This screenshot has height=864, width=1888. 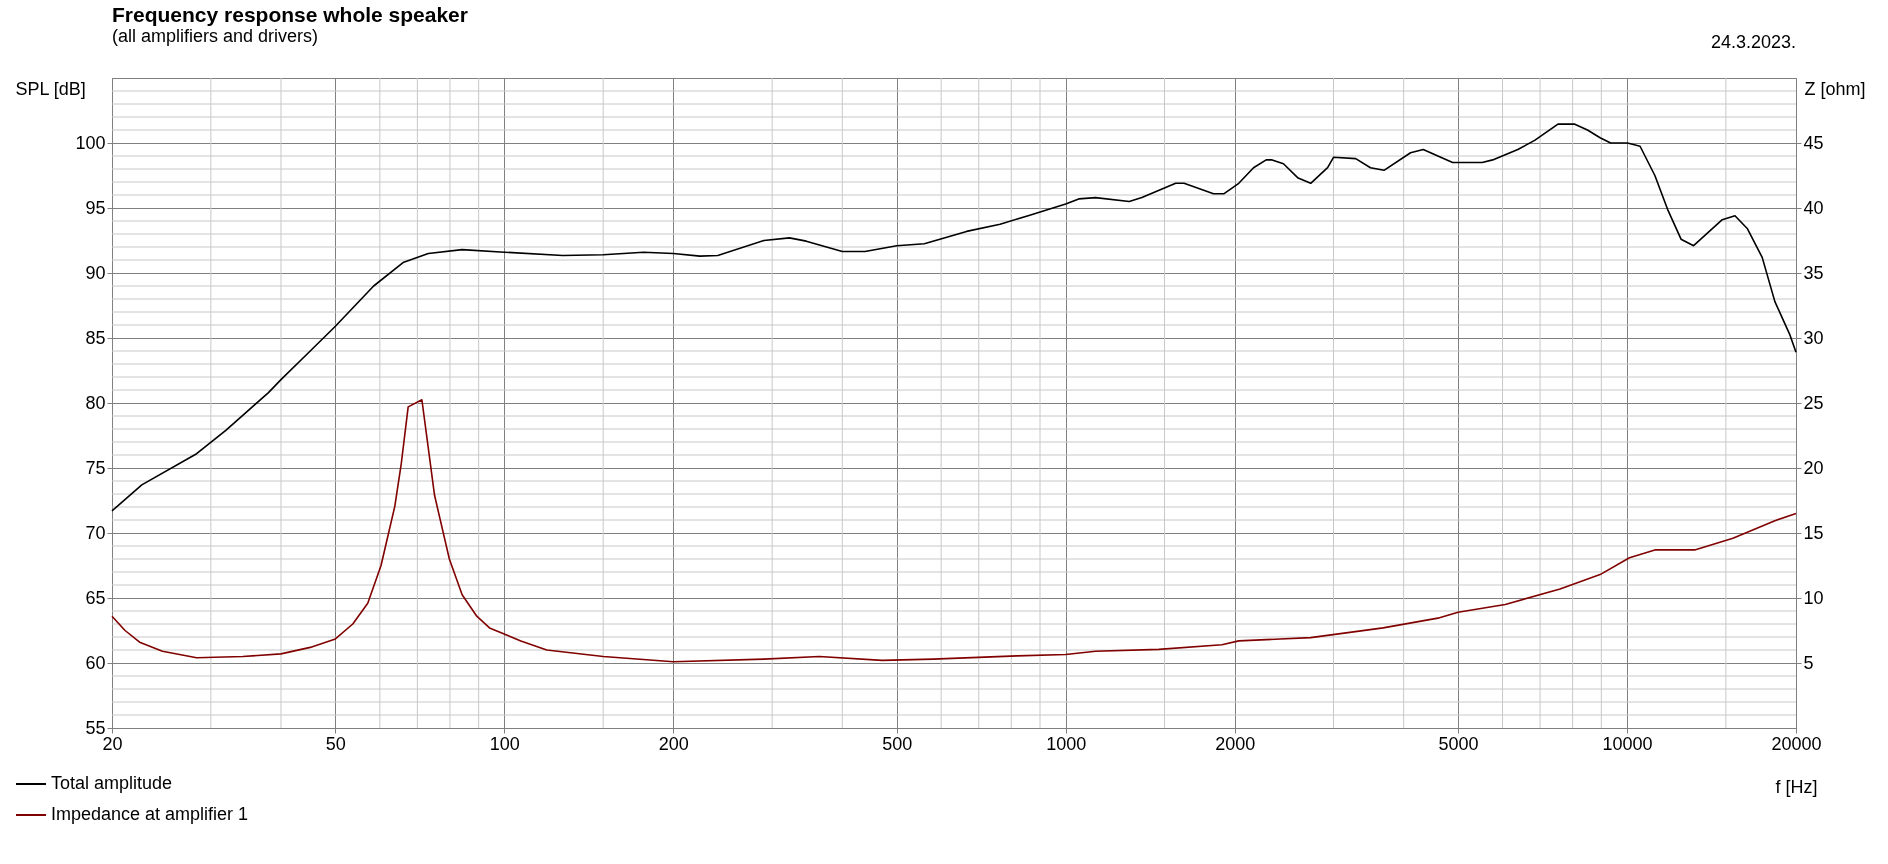 What do you see at coordinates (1835, 88) in the screenshot?
I see `y2-axis-title: Z [ohm]` at bounding box center [1835, 88].